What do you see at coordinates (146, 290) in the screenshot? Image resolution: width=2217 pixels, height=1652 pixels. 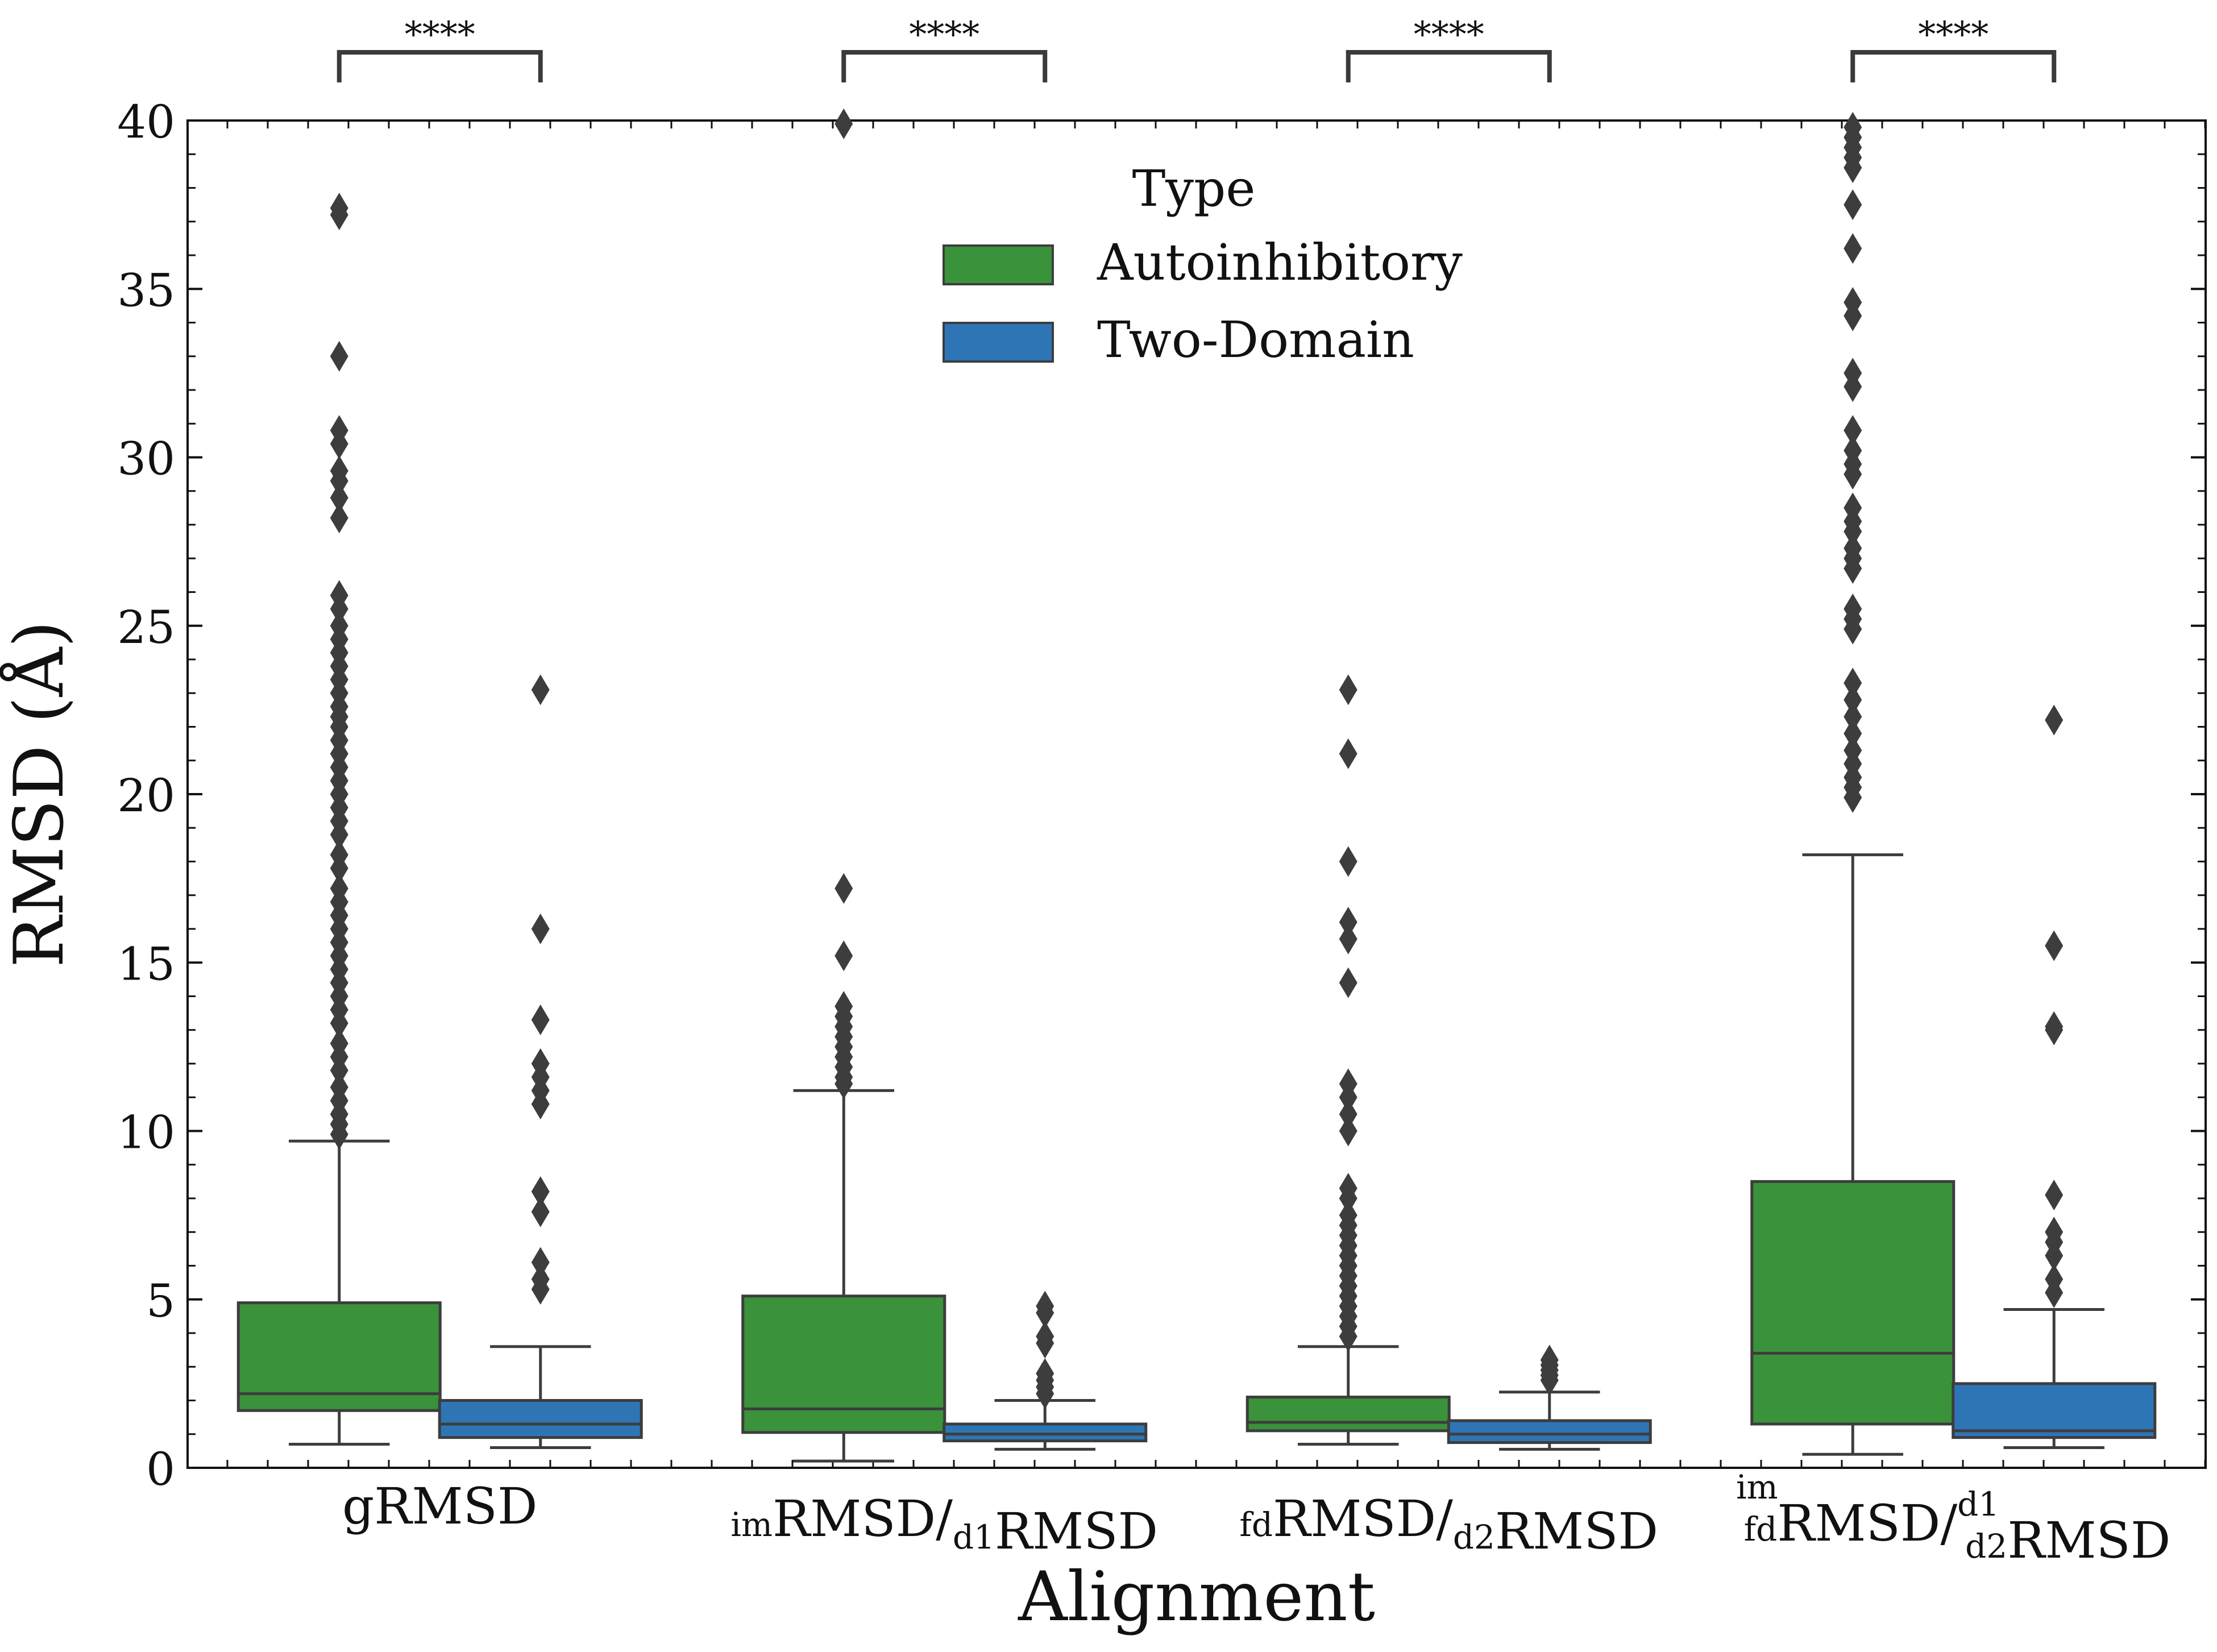 I see `y-tick-label: 35` at bounding box center [146, 290].